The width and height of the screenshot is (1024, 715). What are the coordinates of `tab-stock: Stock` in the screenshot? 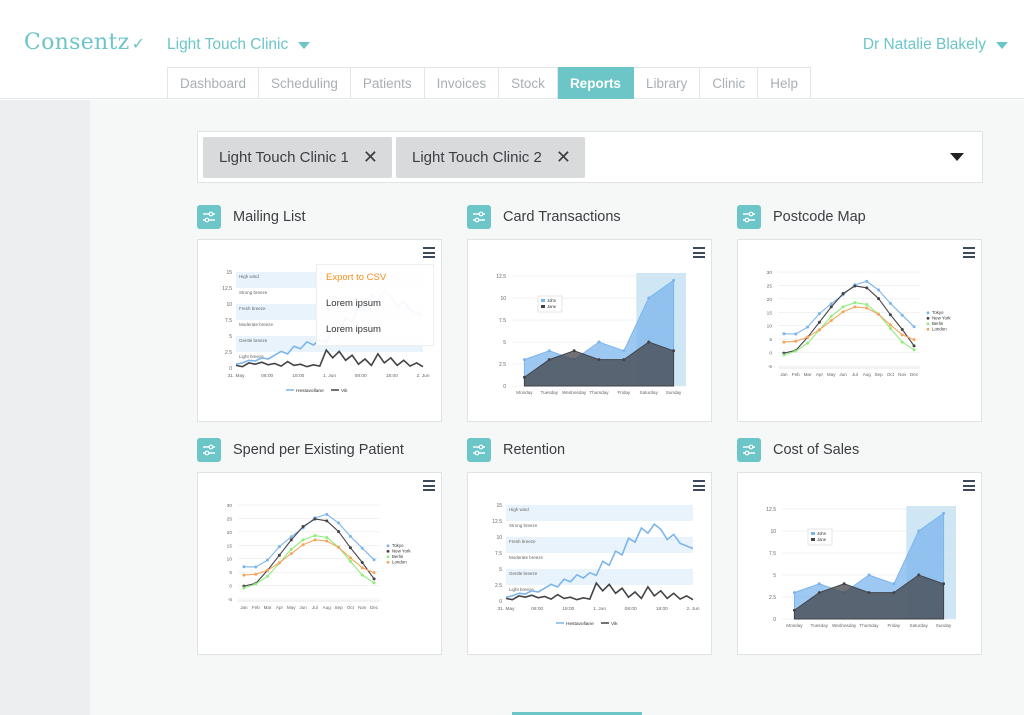 It's located at (528, 83).